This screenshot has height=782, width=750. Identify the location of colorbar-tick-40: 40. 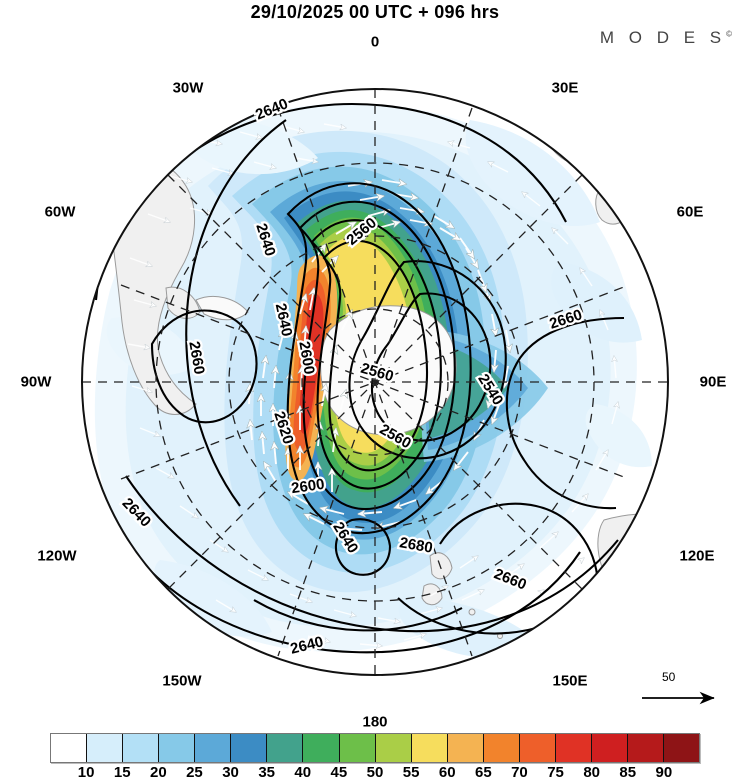
(303, 772).